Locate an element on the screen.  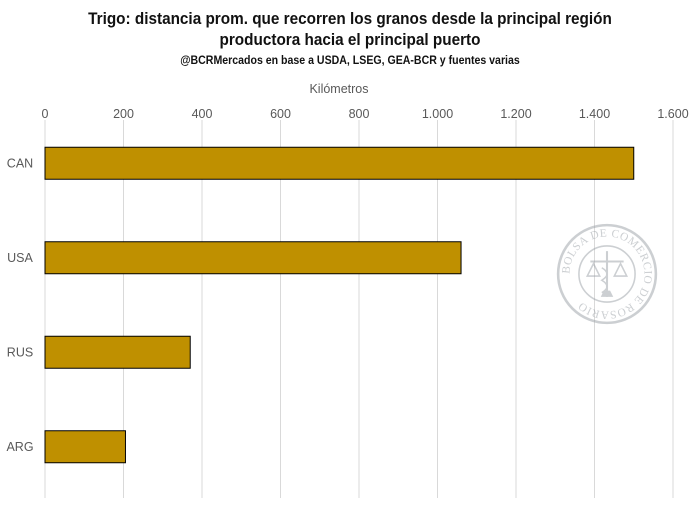
x-tick-label: 600 is located at coordinates (280, 114).